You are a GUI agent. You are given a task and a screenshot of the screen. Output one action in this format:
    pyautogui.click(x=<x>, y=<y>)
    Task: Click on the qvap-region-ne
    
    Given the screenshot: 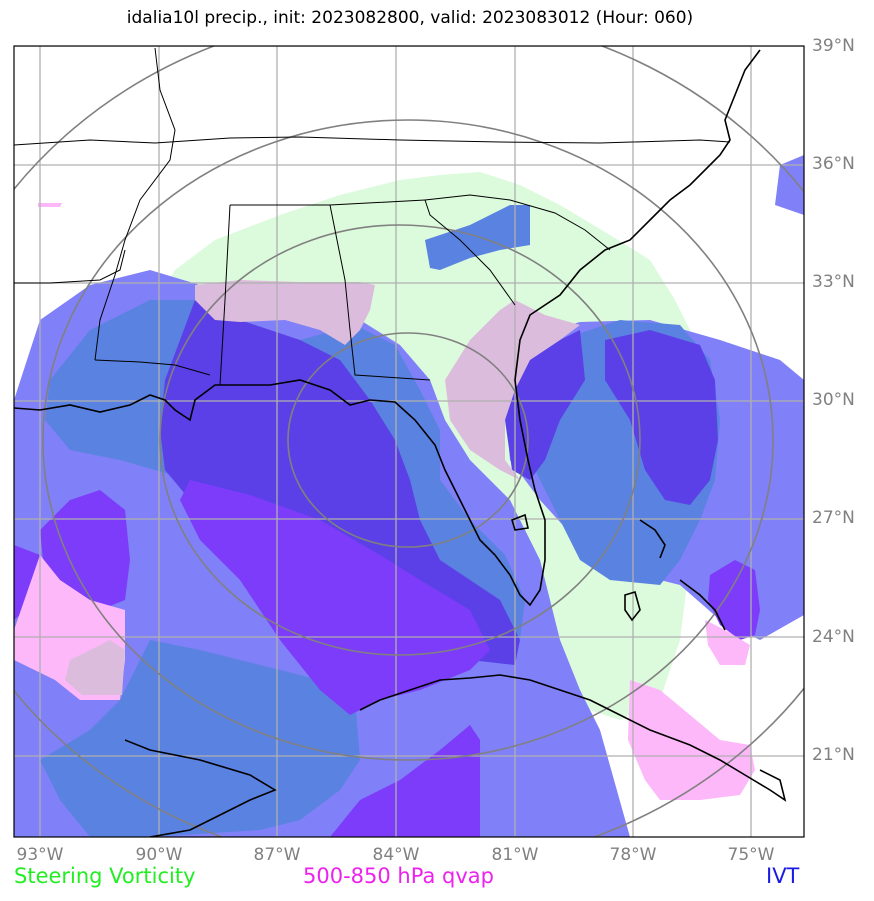 What is the action you would take?
    pyautogui.click(x=50, y=205)
    